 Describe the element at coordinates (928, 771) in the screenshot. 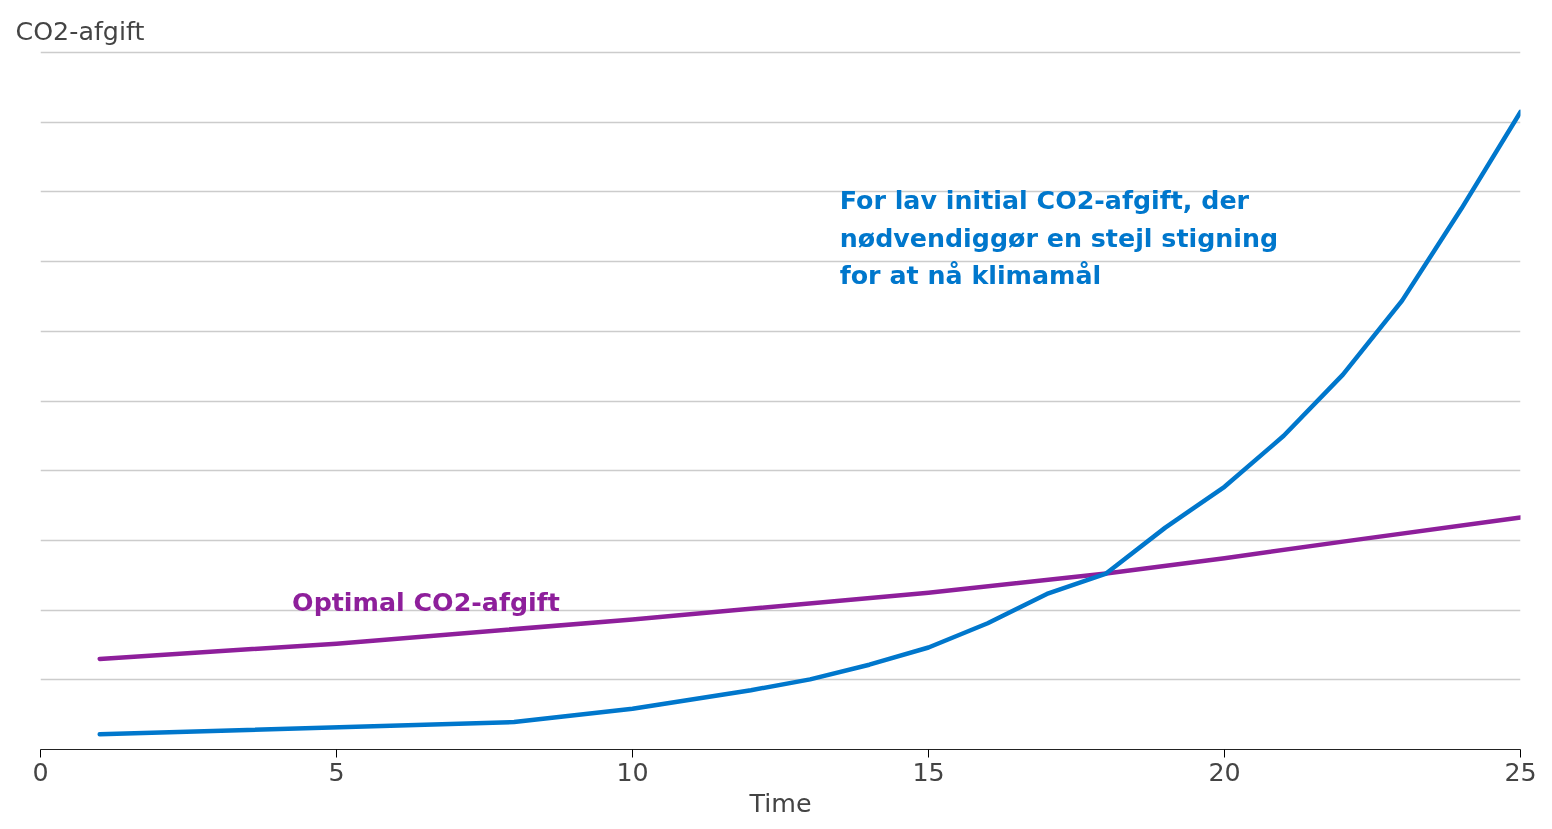

I see `x-tick-label: 15` at that location.